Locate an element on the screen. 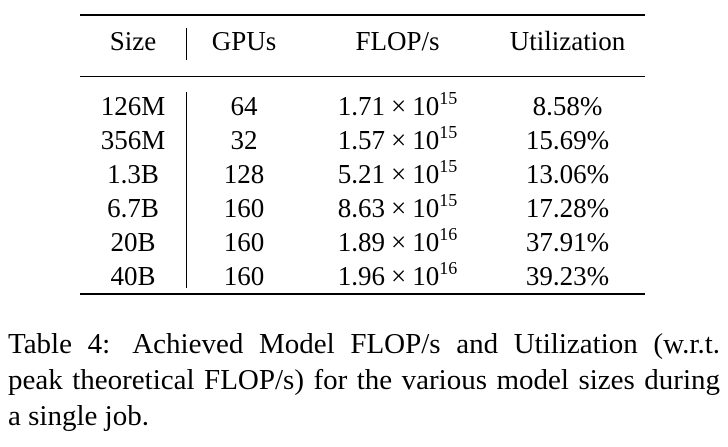 The width and height of the screenshot is (728, 447). table-top-rule is located at coordinates (362, 15).